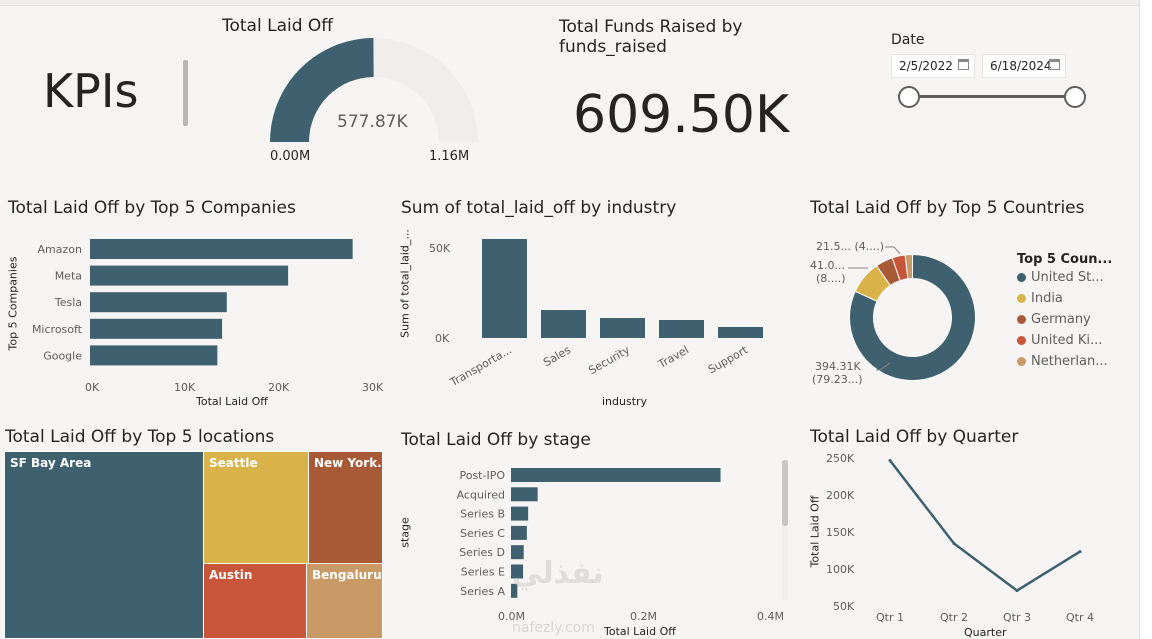  Describe the element at coordinates (255, 601) in the screenshot. I see `treemap-tile: Austin` at that location.